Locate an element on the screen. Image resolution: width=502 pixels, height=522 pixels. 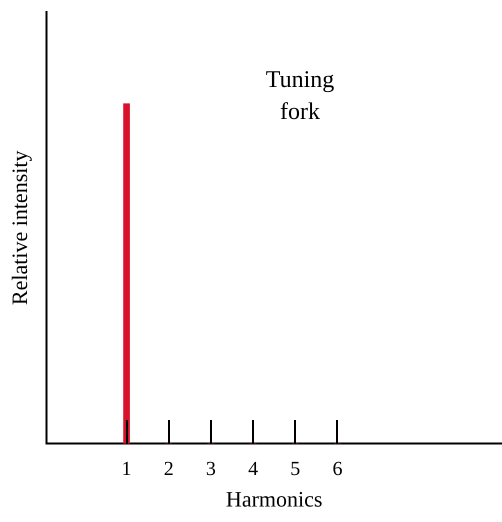
x-tick-label: 3 is located at coordinates (211, 469).